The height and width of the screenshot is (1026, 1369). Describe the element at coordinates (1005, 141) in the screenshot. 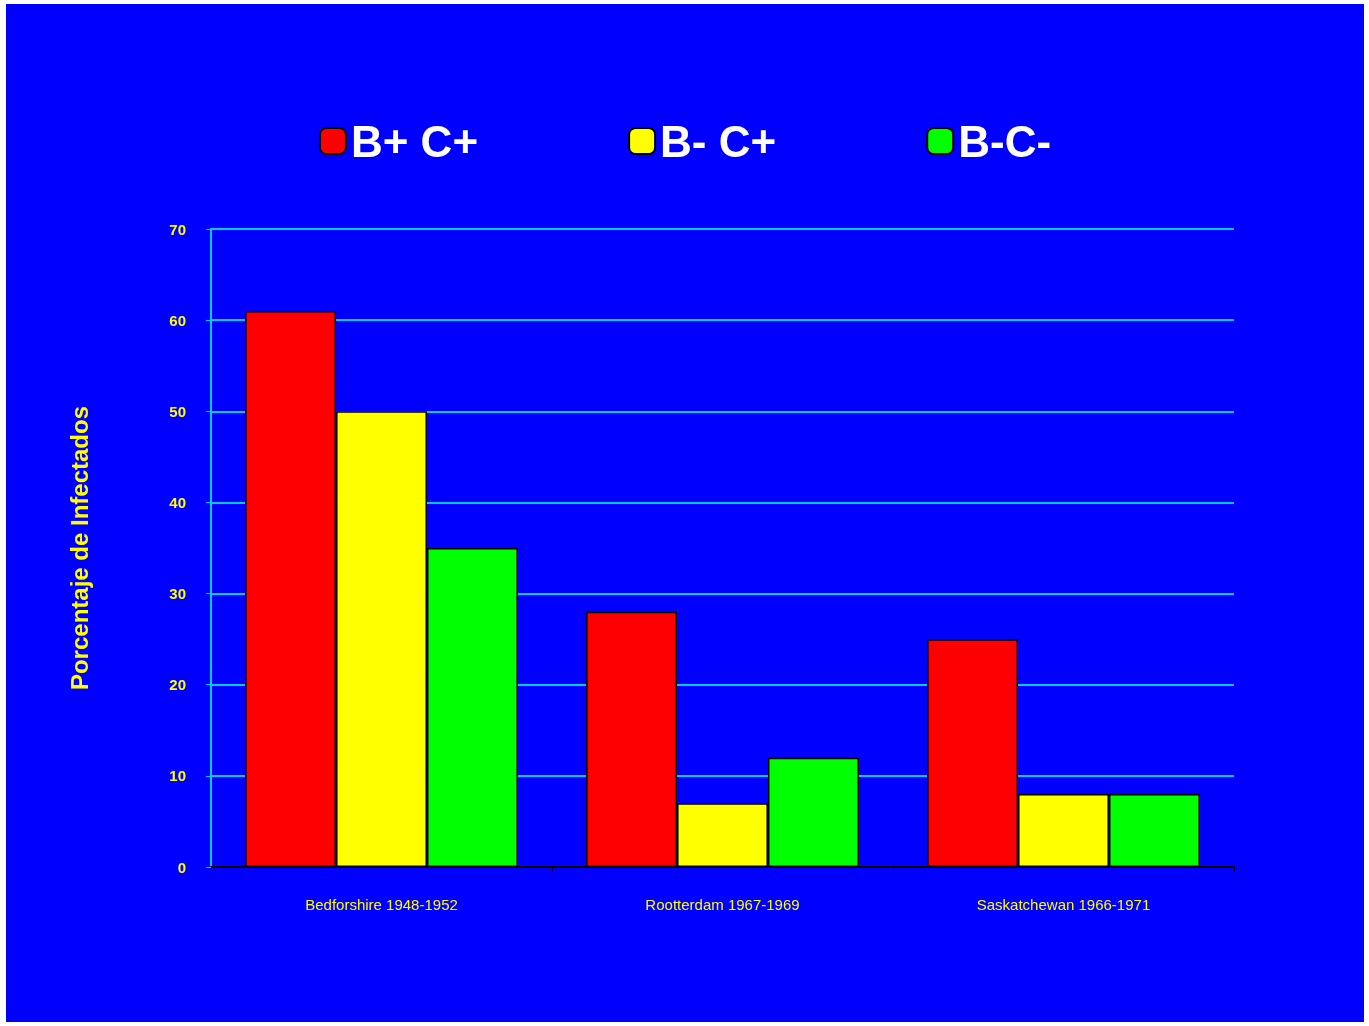

I see `legend-label: B-C-` at that location.